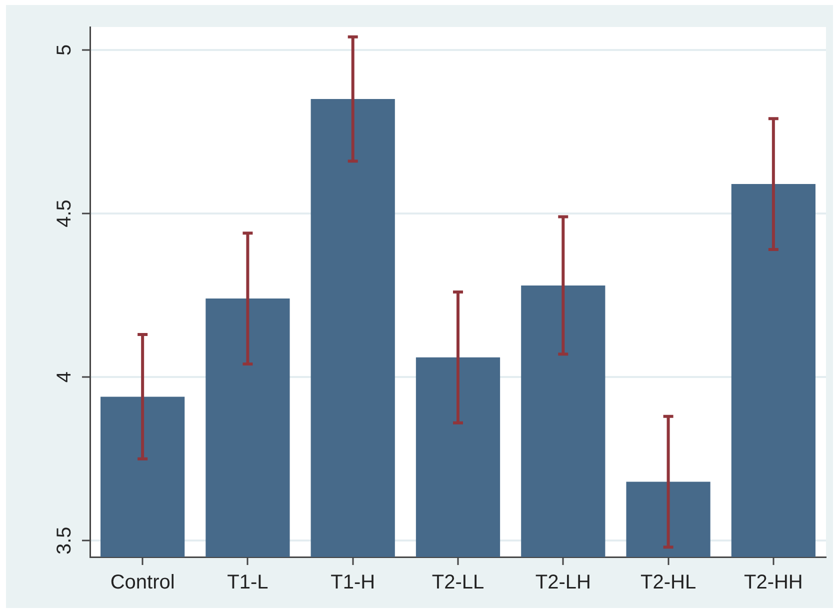 The width and height of the screenshot is (839, 613). Describe the element at coordinates (353, 583) in the screenshot. I see `x-tick-label: T1-H` at that location.